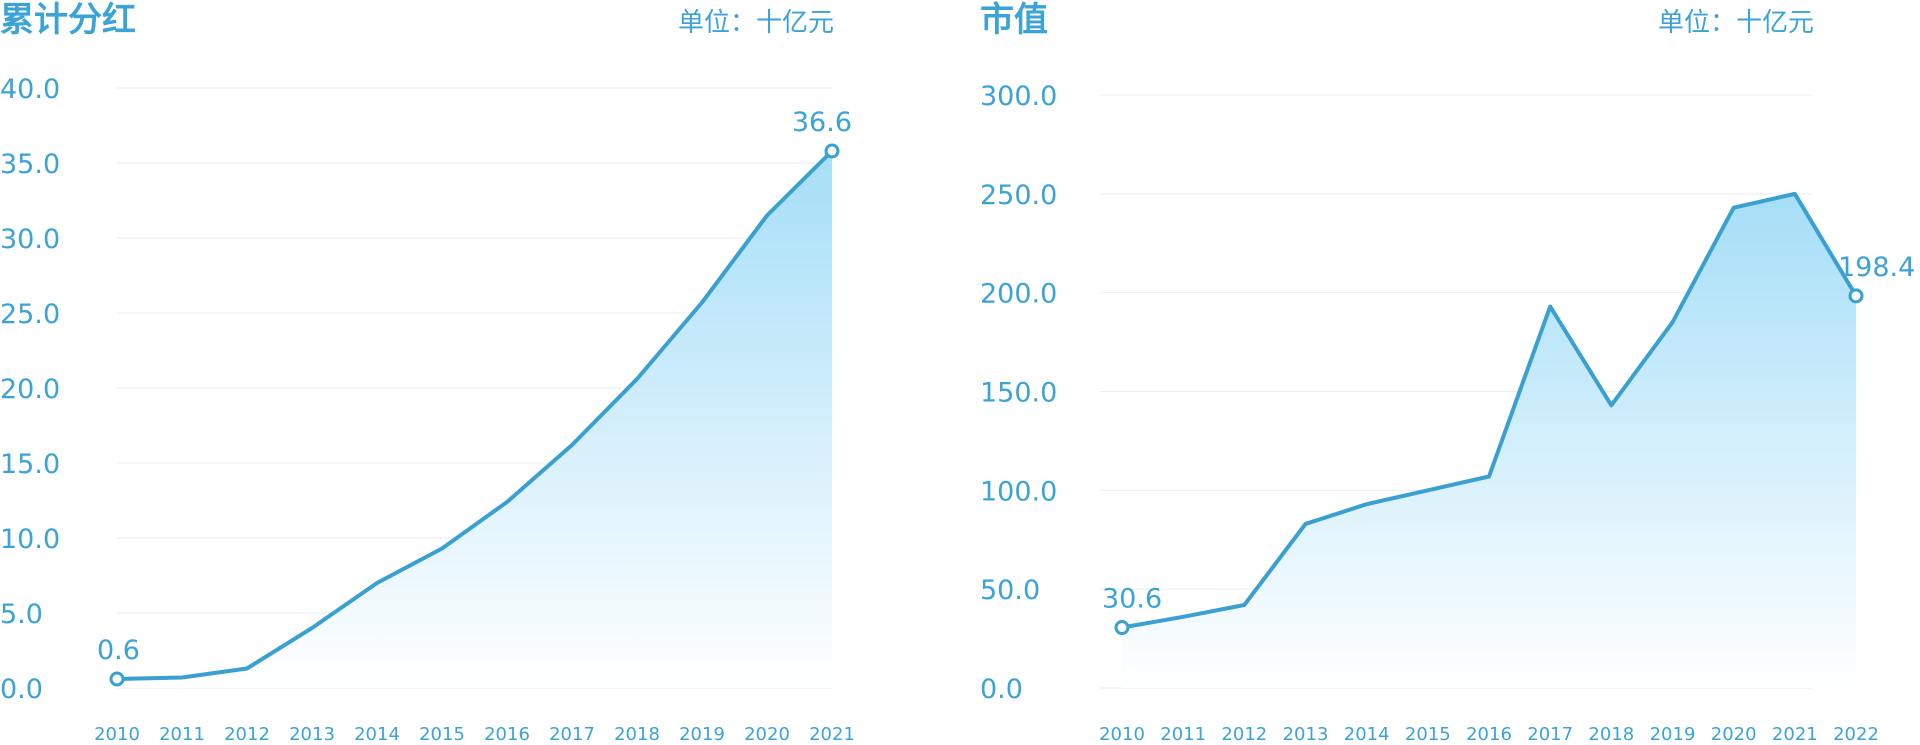 Image resolution: width=1920 pixels, height=745 pixels. Describe the element at coordinates (1014, 20) in the screenshot. I see `chart-title: 市值` at that location.